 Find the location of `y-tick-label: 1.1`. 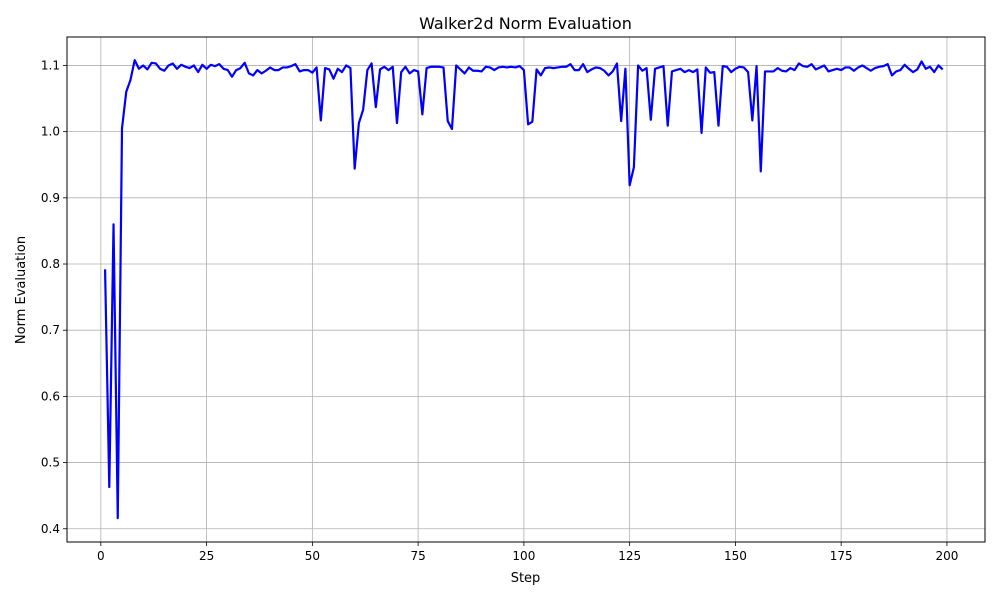

y-tick-label: 1.1 is located at coordinates (50, 65).